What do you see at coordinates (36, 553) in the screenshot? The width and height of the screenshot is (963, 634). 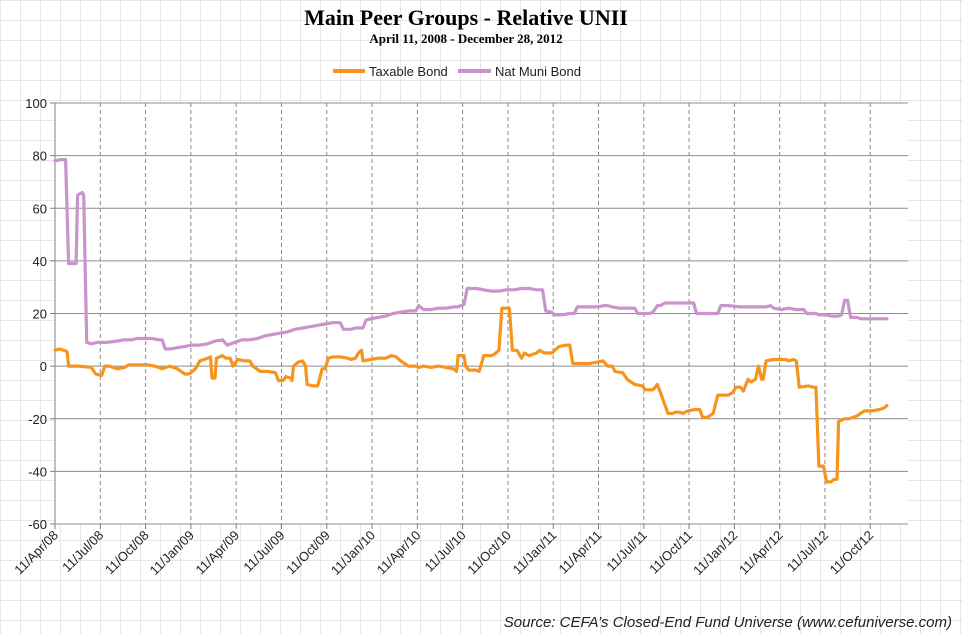 I see `x-tick-label: 11/Apr/08` at bounding box center [36, 553].